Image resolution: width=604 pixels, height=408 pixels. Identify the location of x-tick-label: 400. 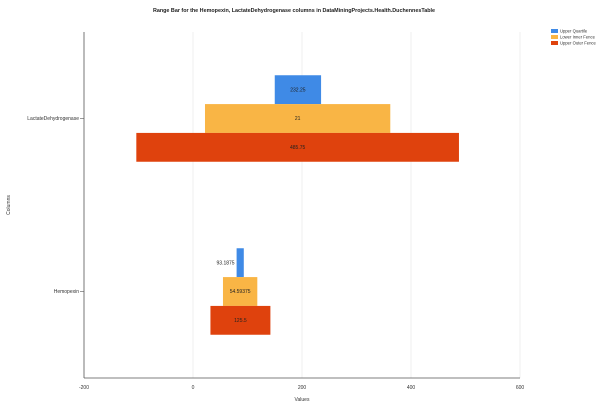
(411, 388).